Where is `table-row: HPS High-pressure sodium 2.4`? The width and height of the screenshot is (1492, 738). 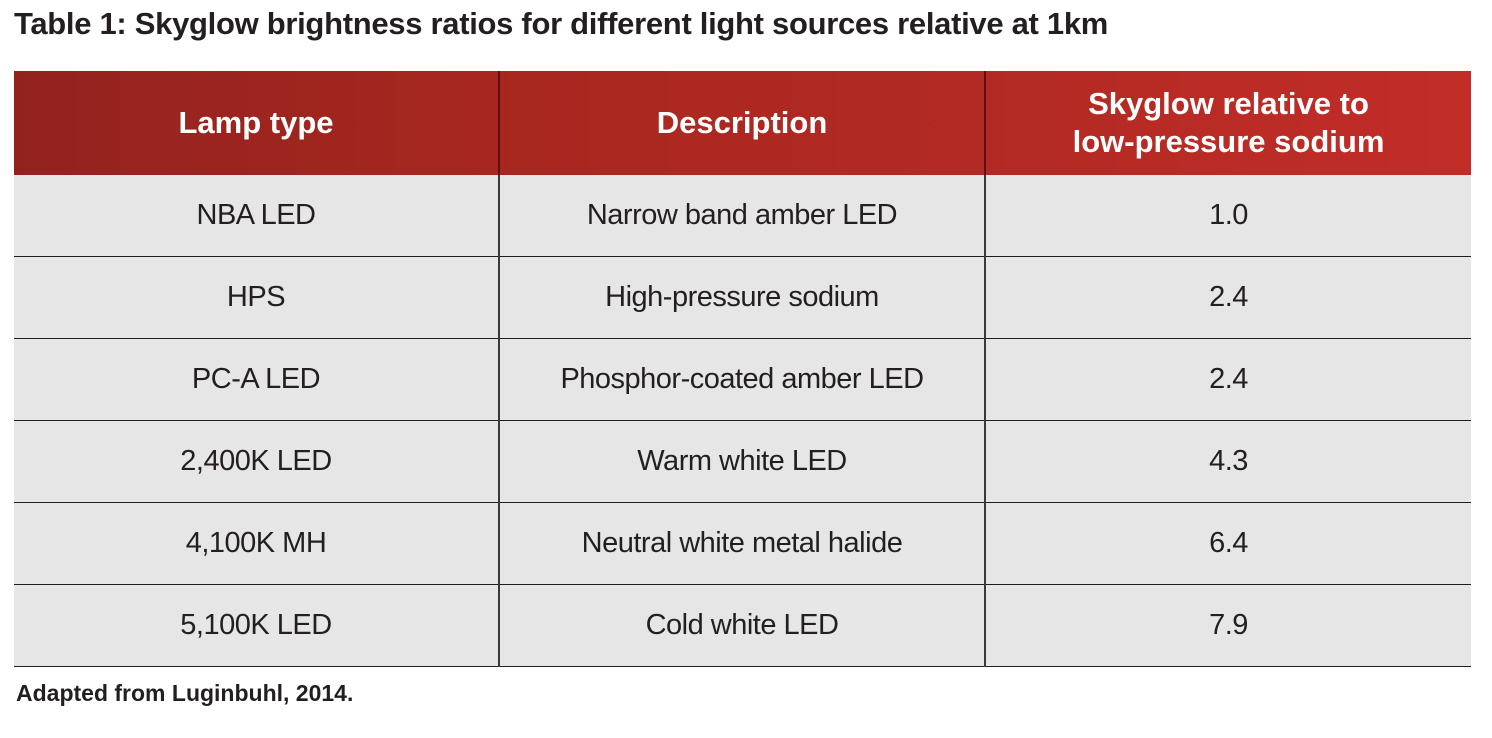
table-row: HPS High-pressure sodium 2.4 is located at coordinates (742, 297).